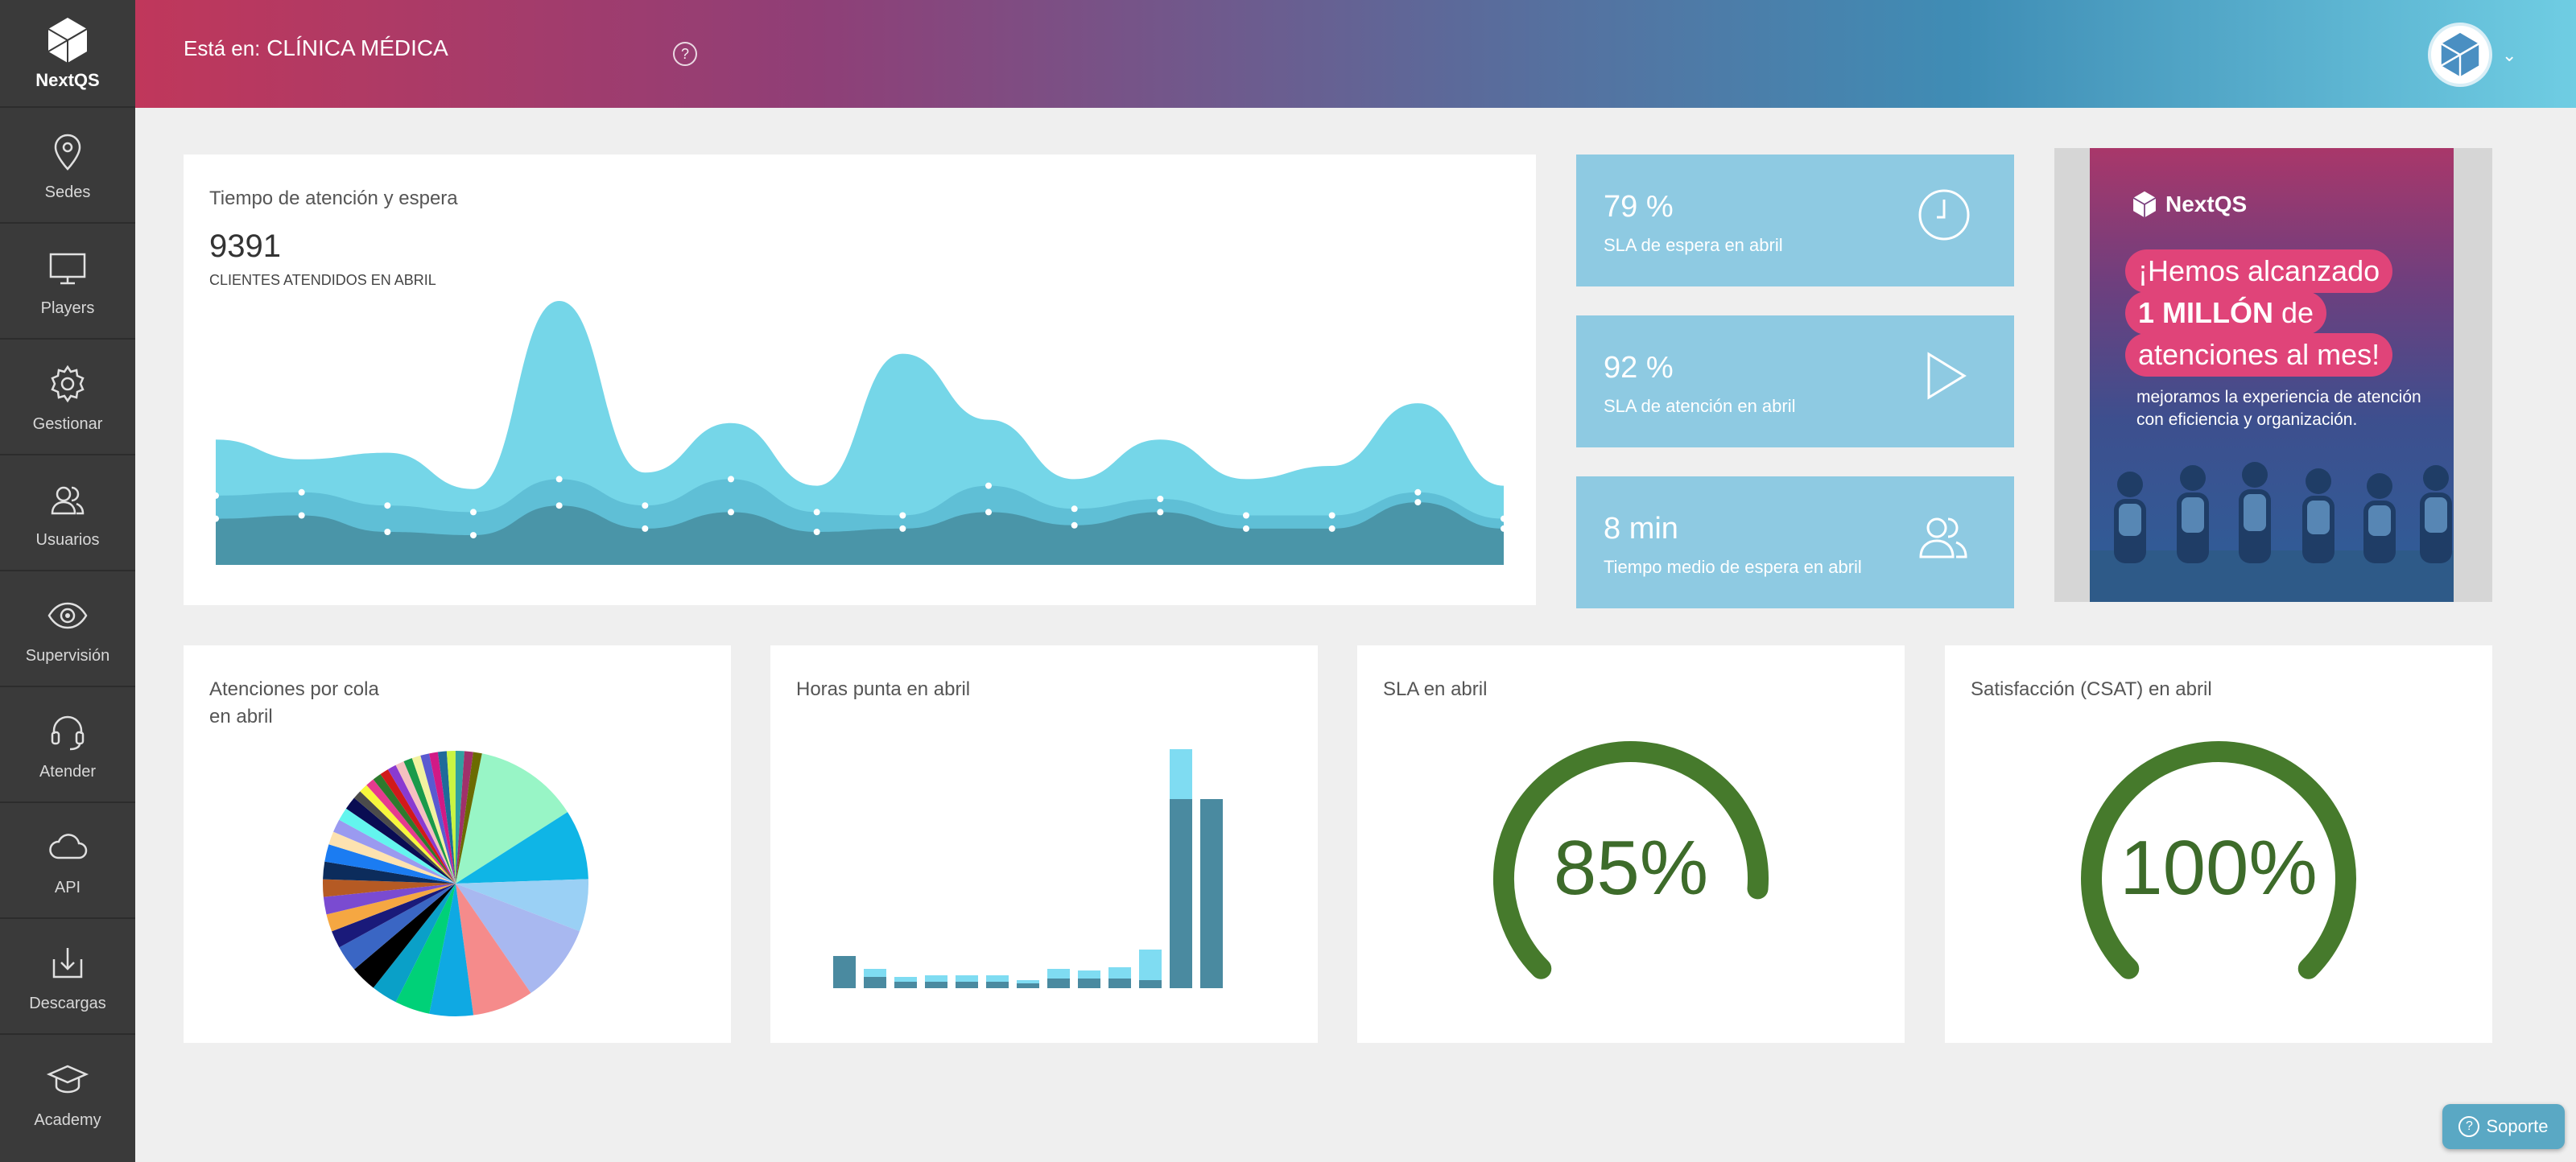  What do you see at coordinates (67, 862) in the screenshot?
I see `sidebar-item-api: API` at bounding box center [67, 862].